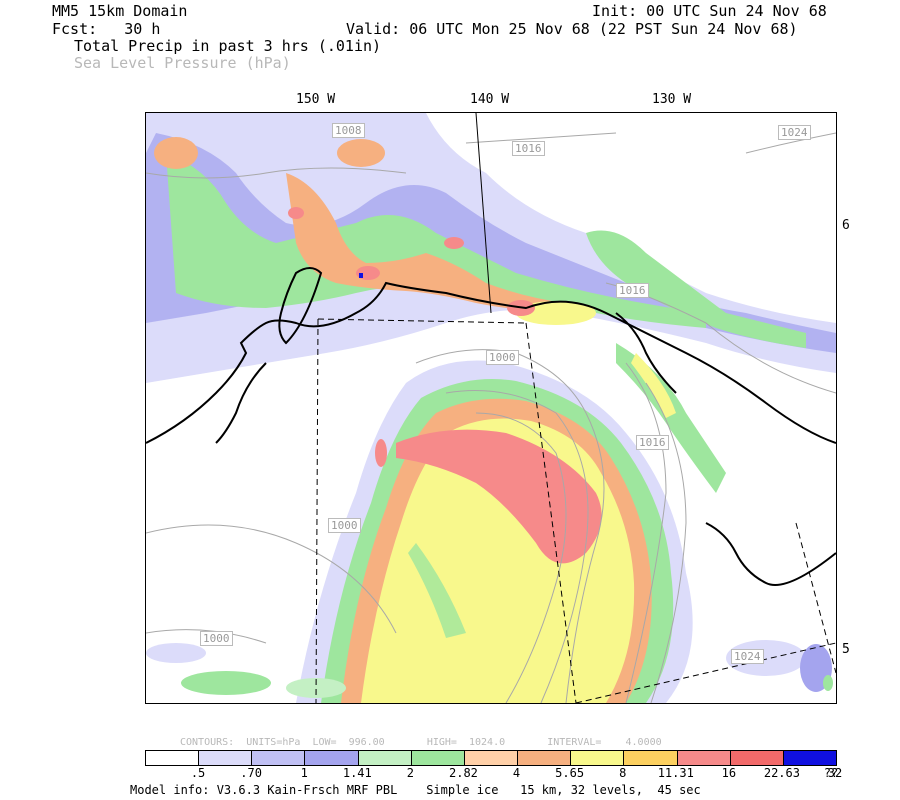 The width and height of the screenshot is (900, 800). Describe the element at coordinates (490, 99) in the screenshot. I see `lon-label-140w: 140 W` at that location.